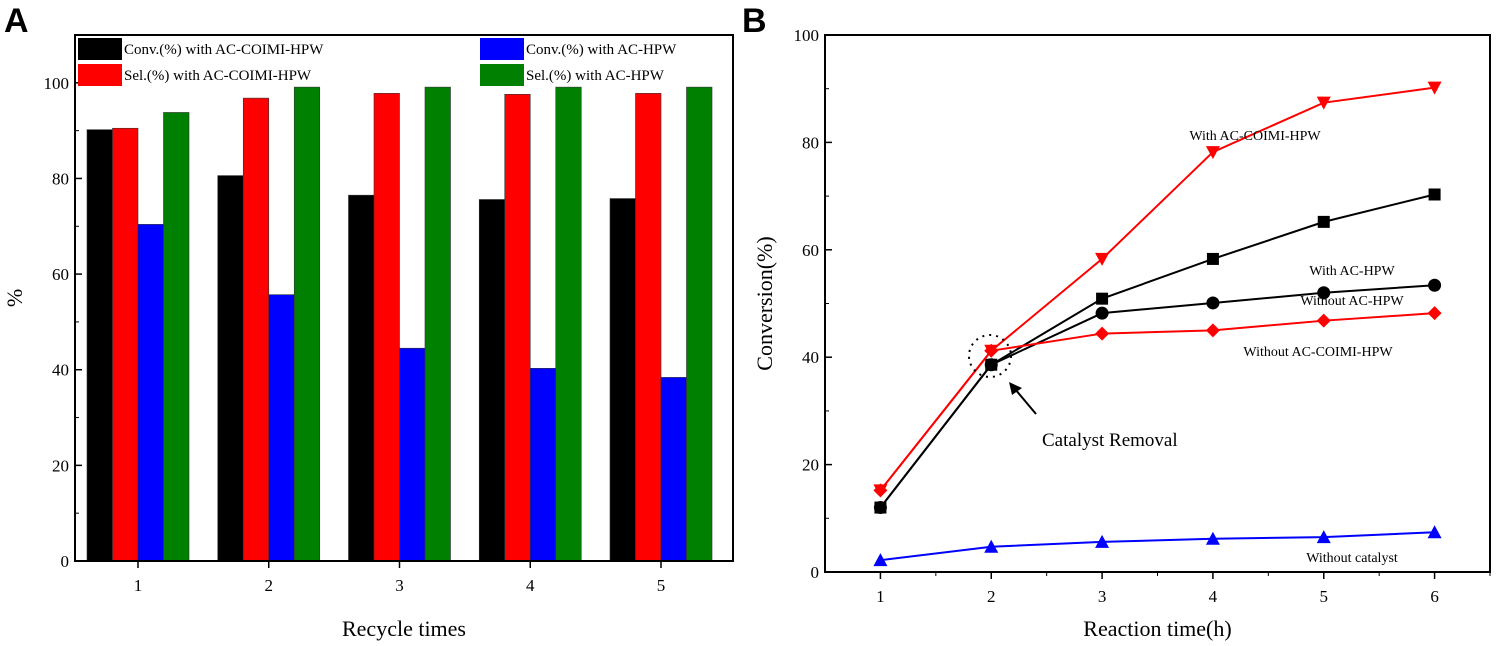 The width and height of the screenshot is (1499, 646). What do you see at coordinates (1025, 401) in the screenshot?
I see `annotation-arrow` at bounding box center [1025, 401].